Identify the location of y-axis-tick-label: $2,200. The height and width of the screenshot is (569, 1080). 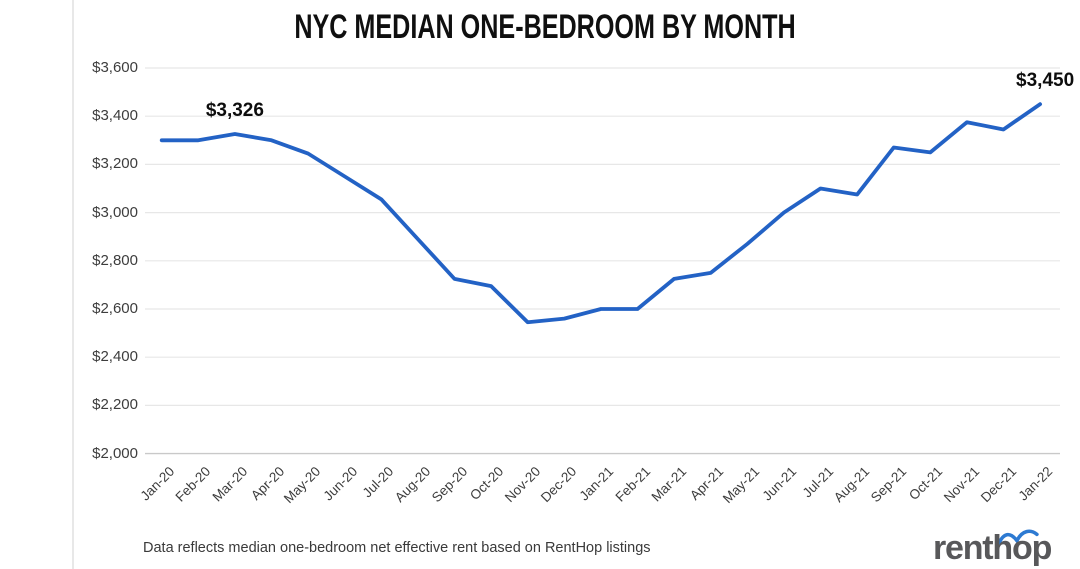
(115, 405).